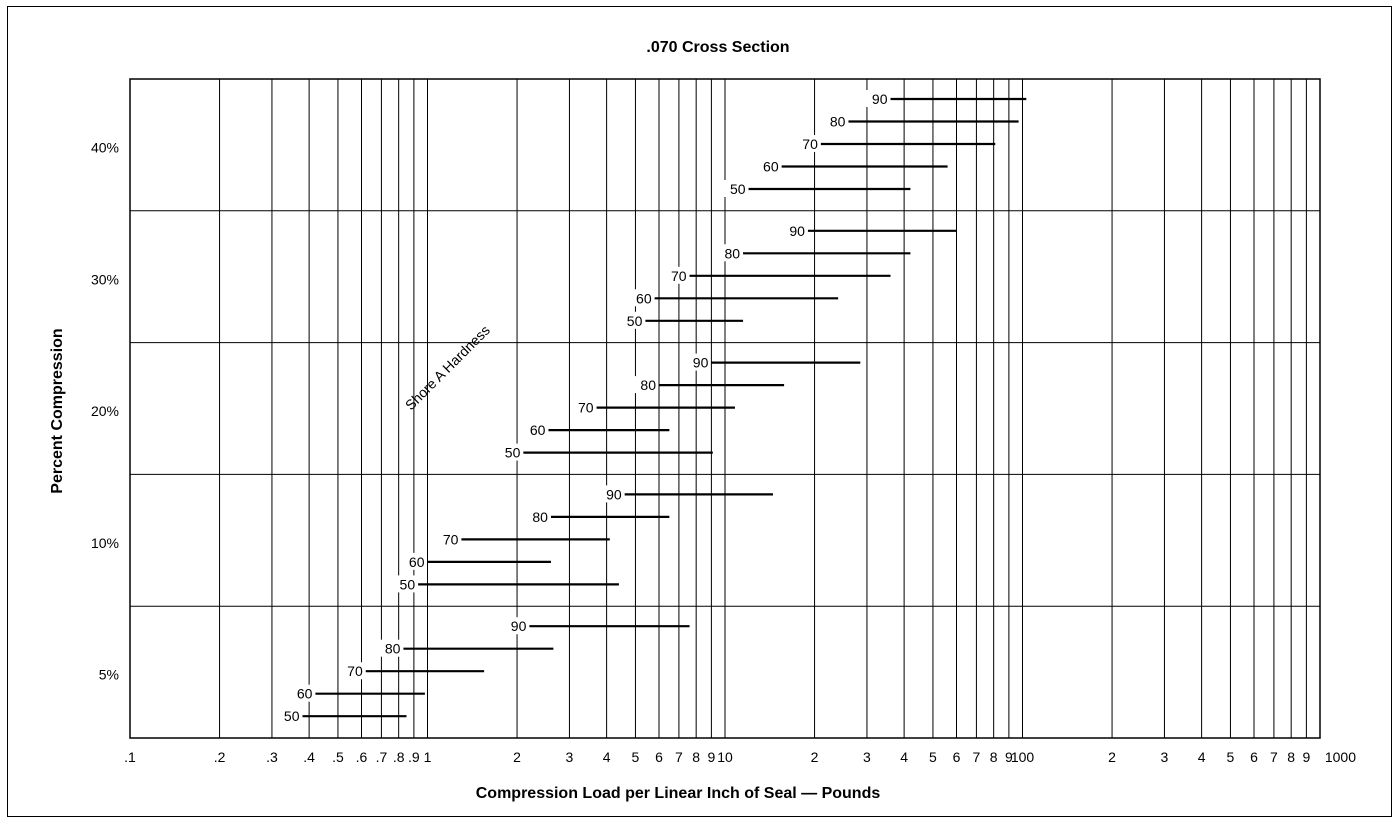 The image size is (1399, 823). Describe the element at coordinates (220, 757) in the screenshot. I see `x-tick-label: .2` at that location.